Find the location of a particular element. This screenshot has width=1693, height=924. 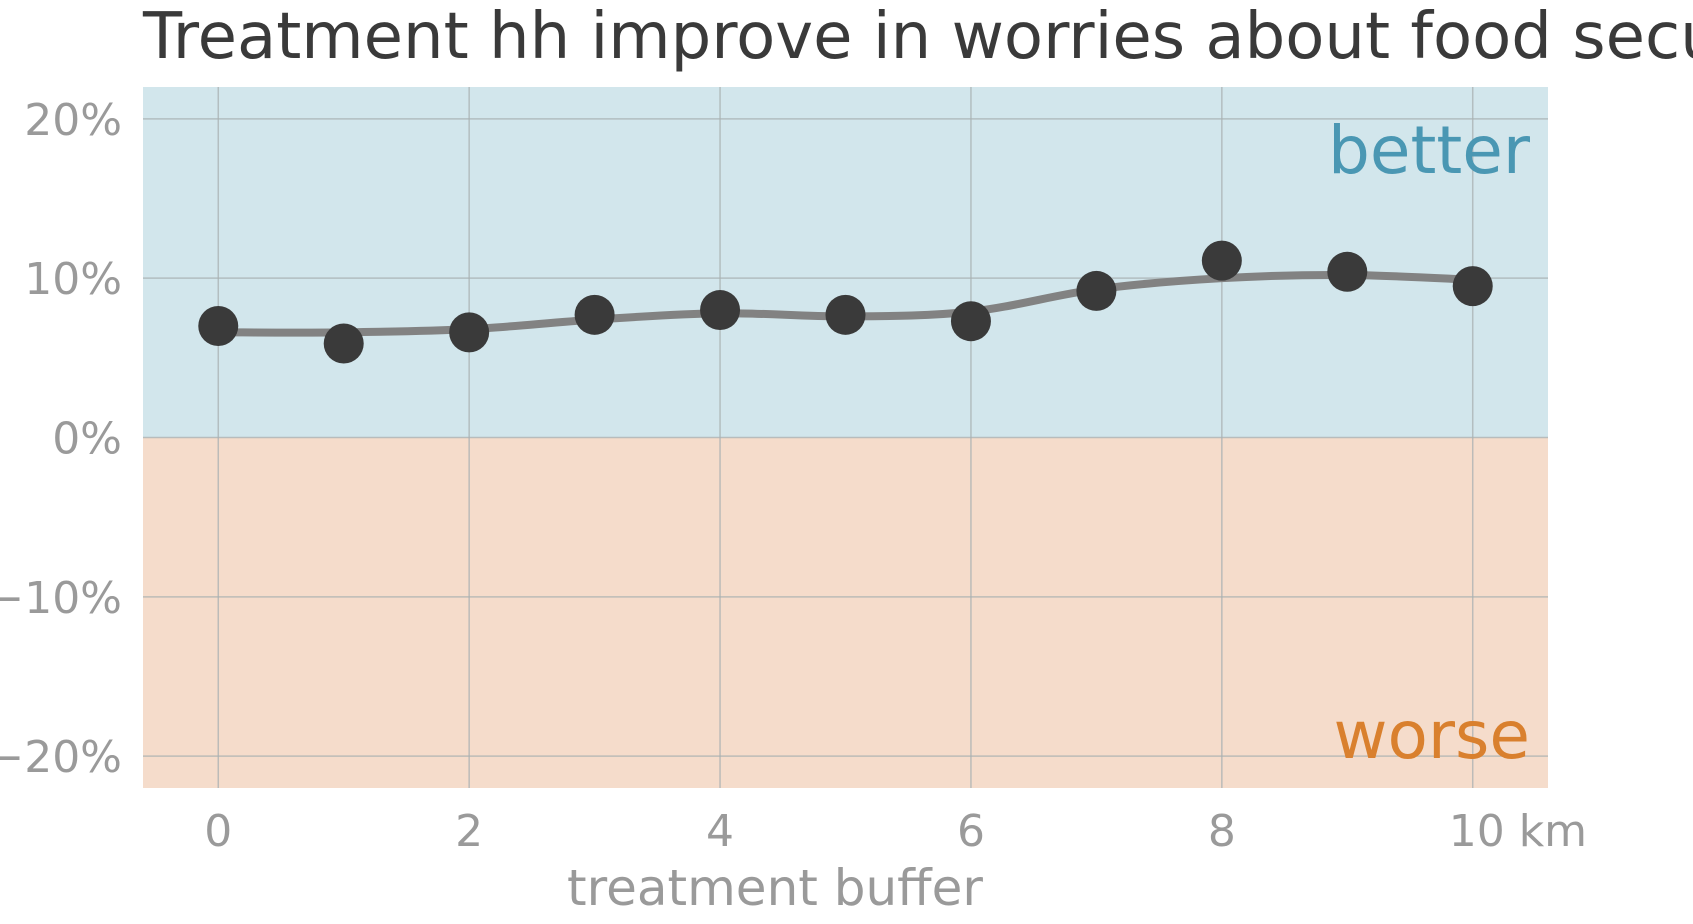

y-tick-label: 20% is located at coordinates (73, 120).